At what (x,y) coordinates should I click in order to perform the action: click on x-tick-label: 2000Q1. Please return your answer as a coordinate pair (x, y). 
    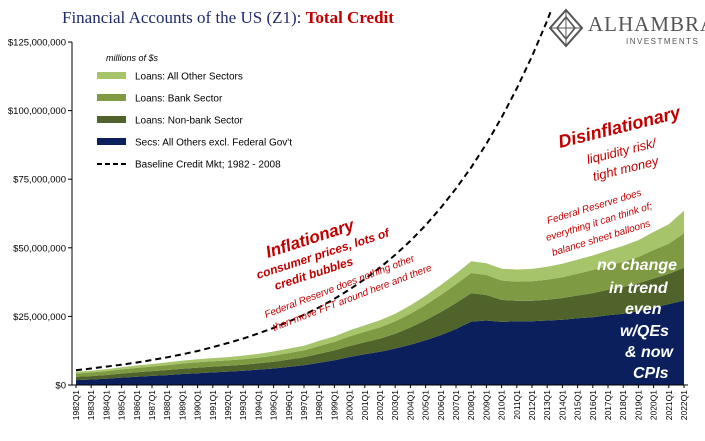
    Looking at the image, I should click on (350, 405).